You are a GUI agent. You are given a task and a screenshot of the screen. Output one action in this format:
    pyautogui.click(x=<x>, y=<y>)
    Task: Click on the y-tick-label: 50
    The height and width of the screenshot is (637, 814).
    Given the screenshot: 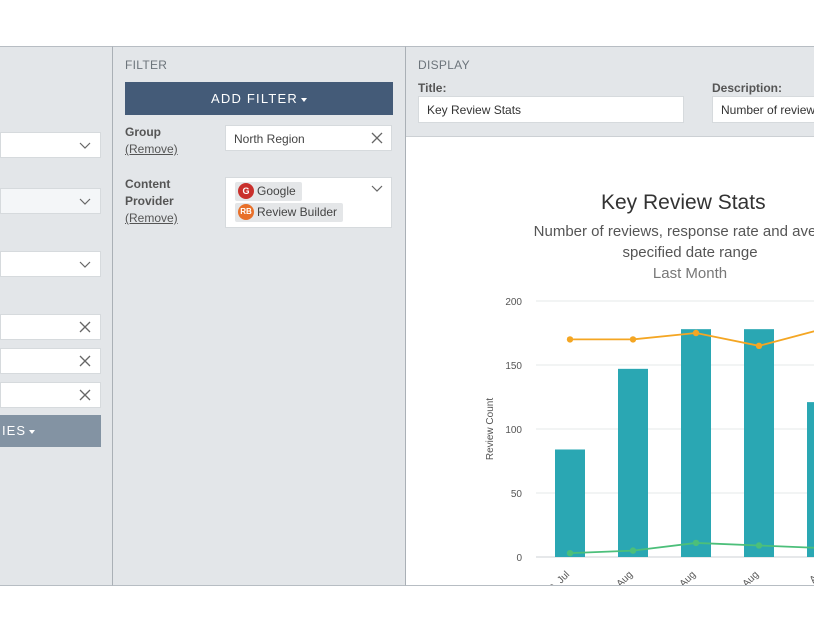 What is the action you would take?
    pyautogui.click(x=517, y=494)
    